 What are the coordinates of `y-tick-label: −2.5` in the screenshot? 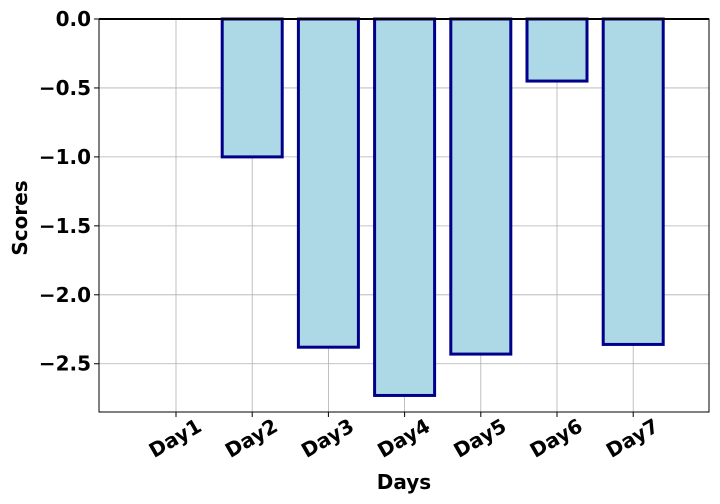 It's located at (65, 364).